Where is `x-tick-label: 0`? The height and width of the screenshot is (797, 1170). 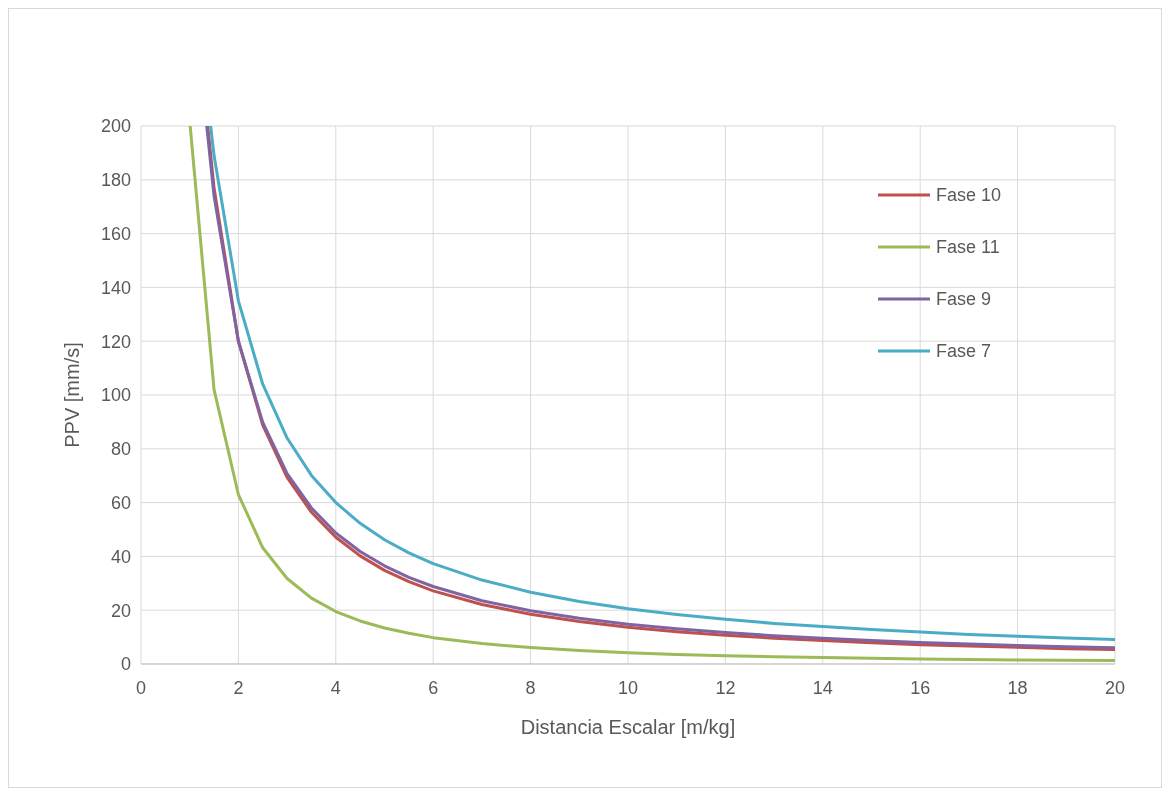 x-tick-label: 0 is located at coordinates (141, 688).